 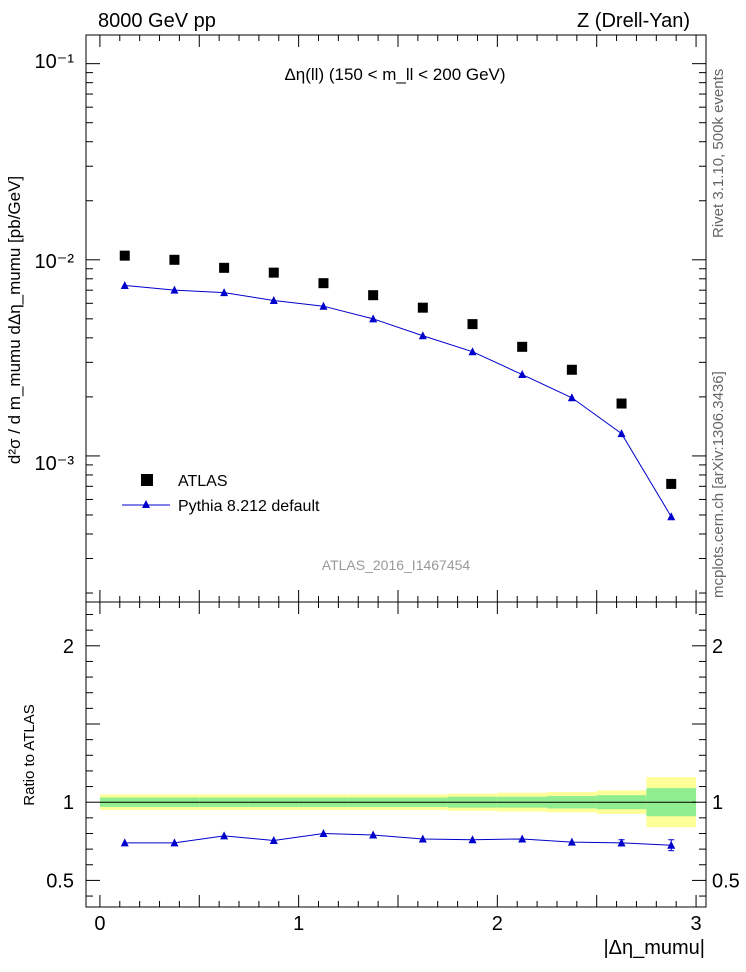 What do you see at coordinates (147, 480) in the screenshot?
I see `legend-marker-atlas` at bounding box center [147, 480].